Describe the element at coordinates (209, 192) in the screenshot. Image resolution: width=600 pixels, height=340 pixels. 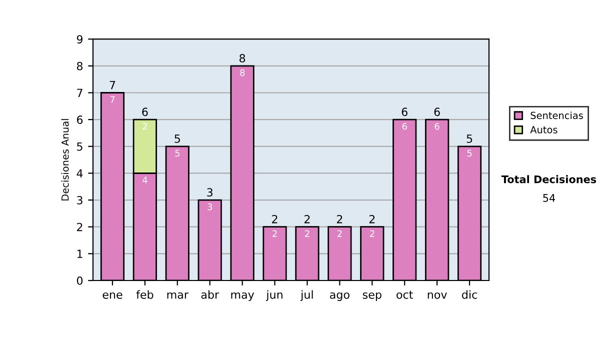
I see `total-label: 3` at that location.